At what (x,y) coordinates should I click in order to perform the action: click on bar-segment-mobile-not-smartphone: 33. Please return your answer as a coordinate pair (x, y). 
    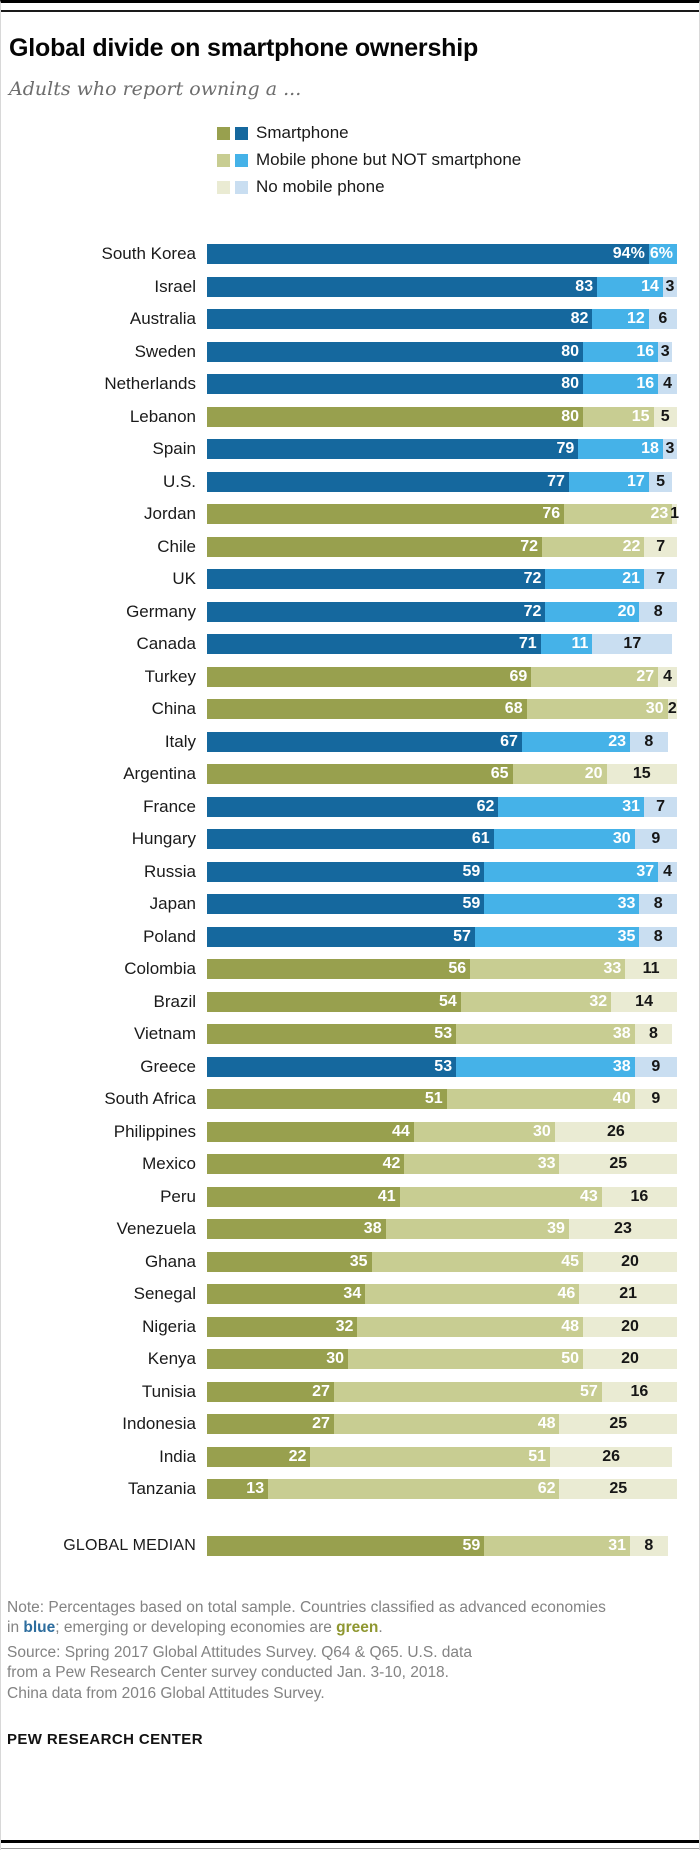
    Looking at the image, I should click on (562, 904).